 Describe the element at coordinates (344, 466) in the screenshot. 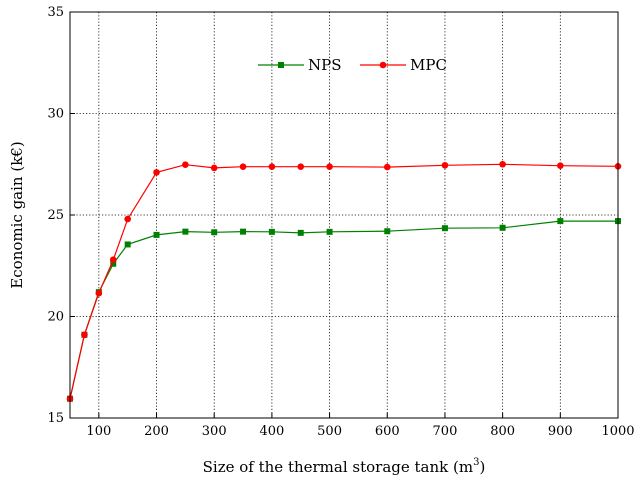

I see `x-axis-title: Size of the thermal storage tank (m3)` at that location.